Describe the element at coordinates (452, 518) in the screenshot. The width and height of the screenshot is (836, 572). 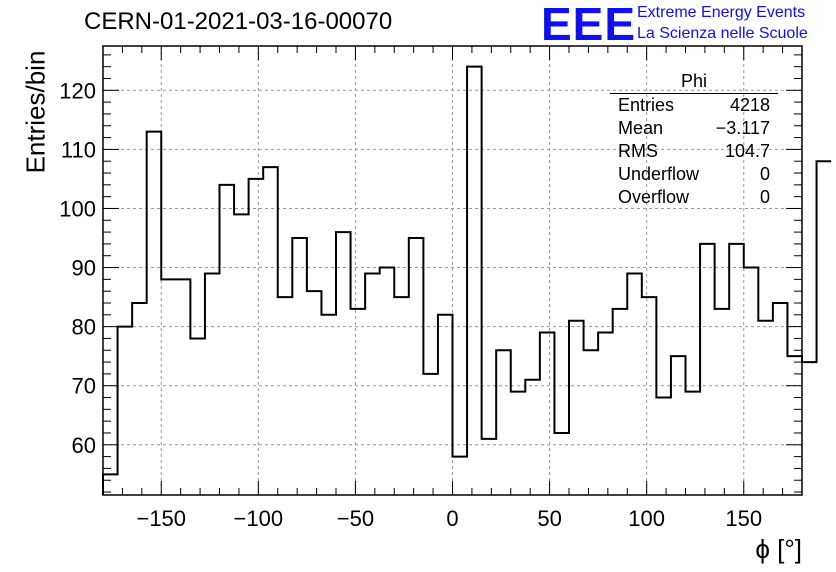
I see `x-tick-label: 0` at that location.